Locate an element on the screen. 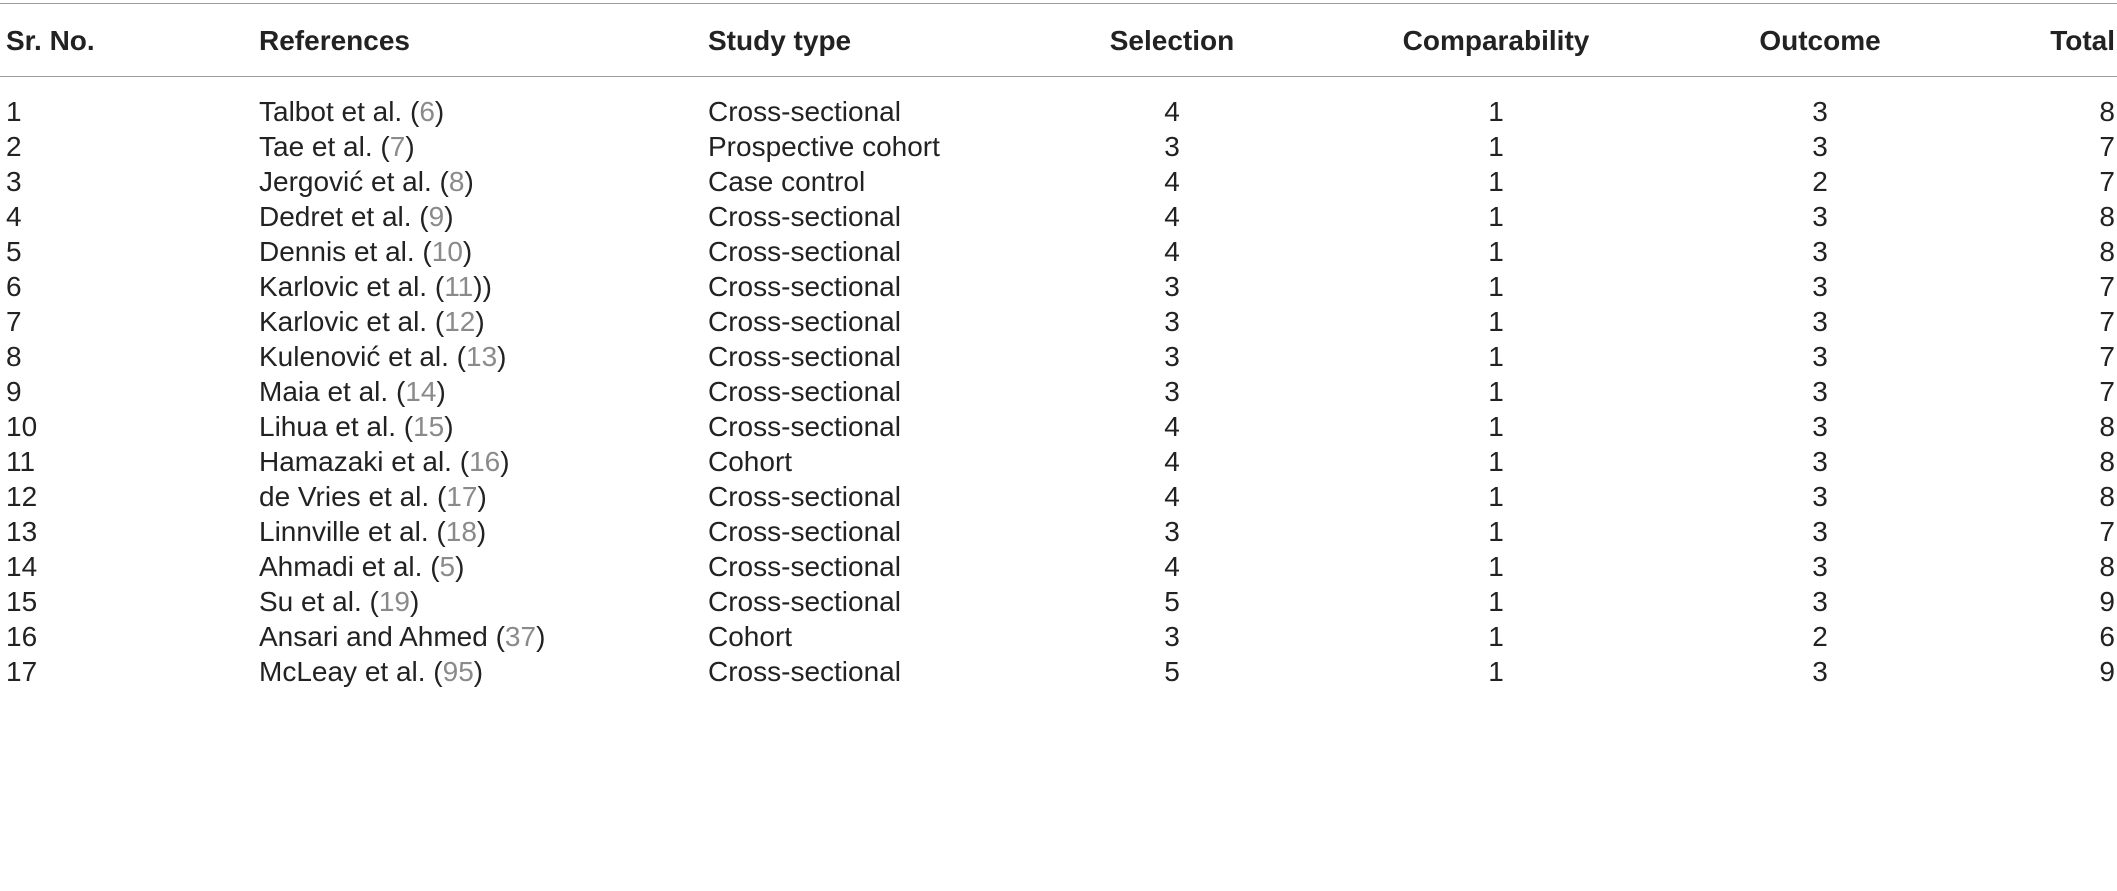  cell-sr-no: 11 is located at coordinates (21, 461).